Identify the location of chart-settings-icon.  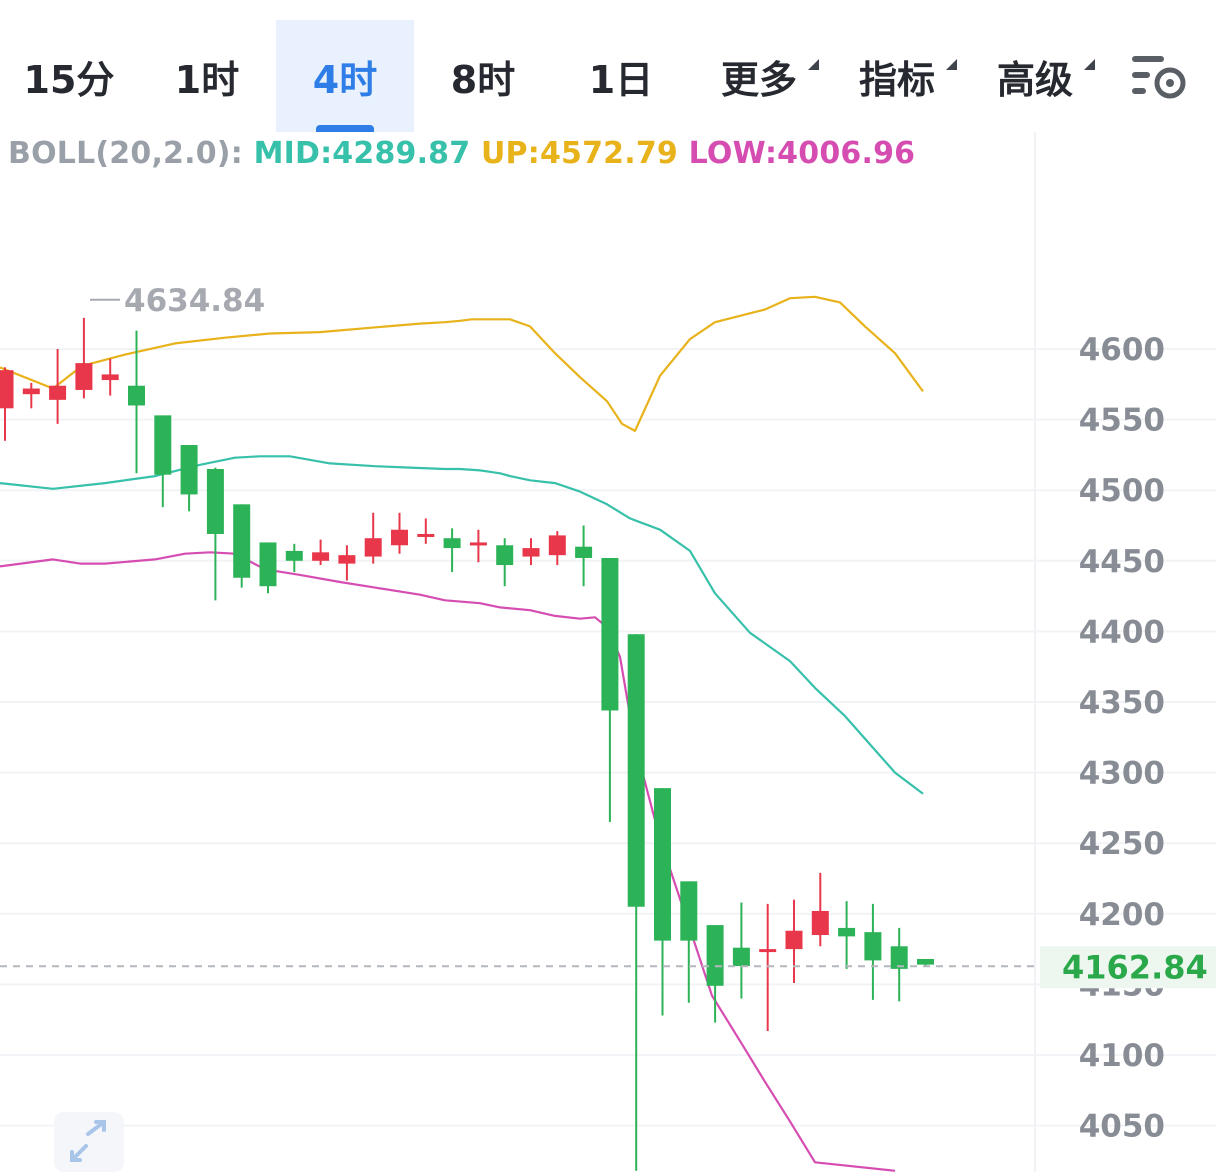
(1159, 77).